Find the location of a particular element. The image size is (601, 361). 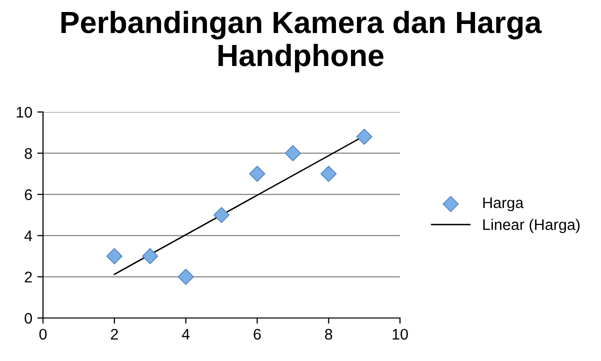

y-tick-label: 2 is located at coordinates (28, 277).